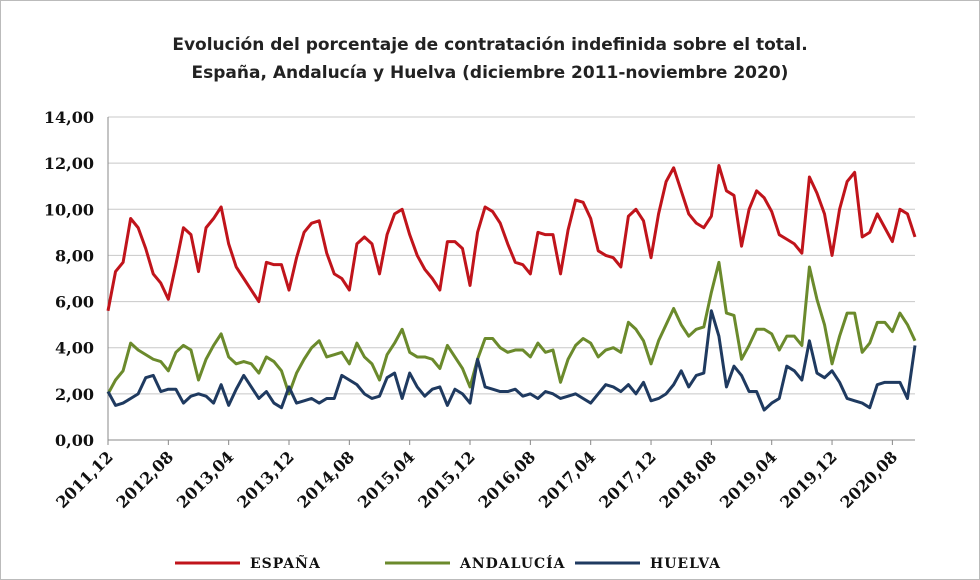 The height and width of the screenshot is (580, 980). I want to click on y-tick-label: 0,00, so click(74, 440).